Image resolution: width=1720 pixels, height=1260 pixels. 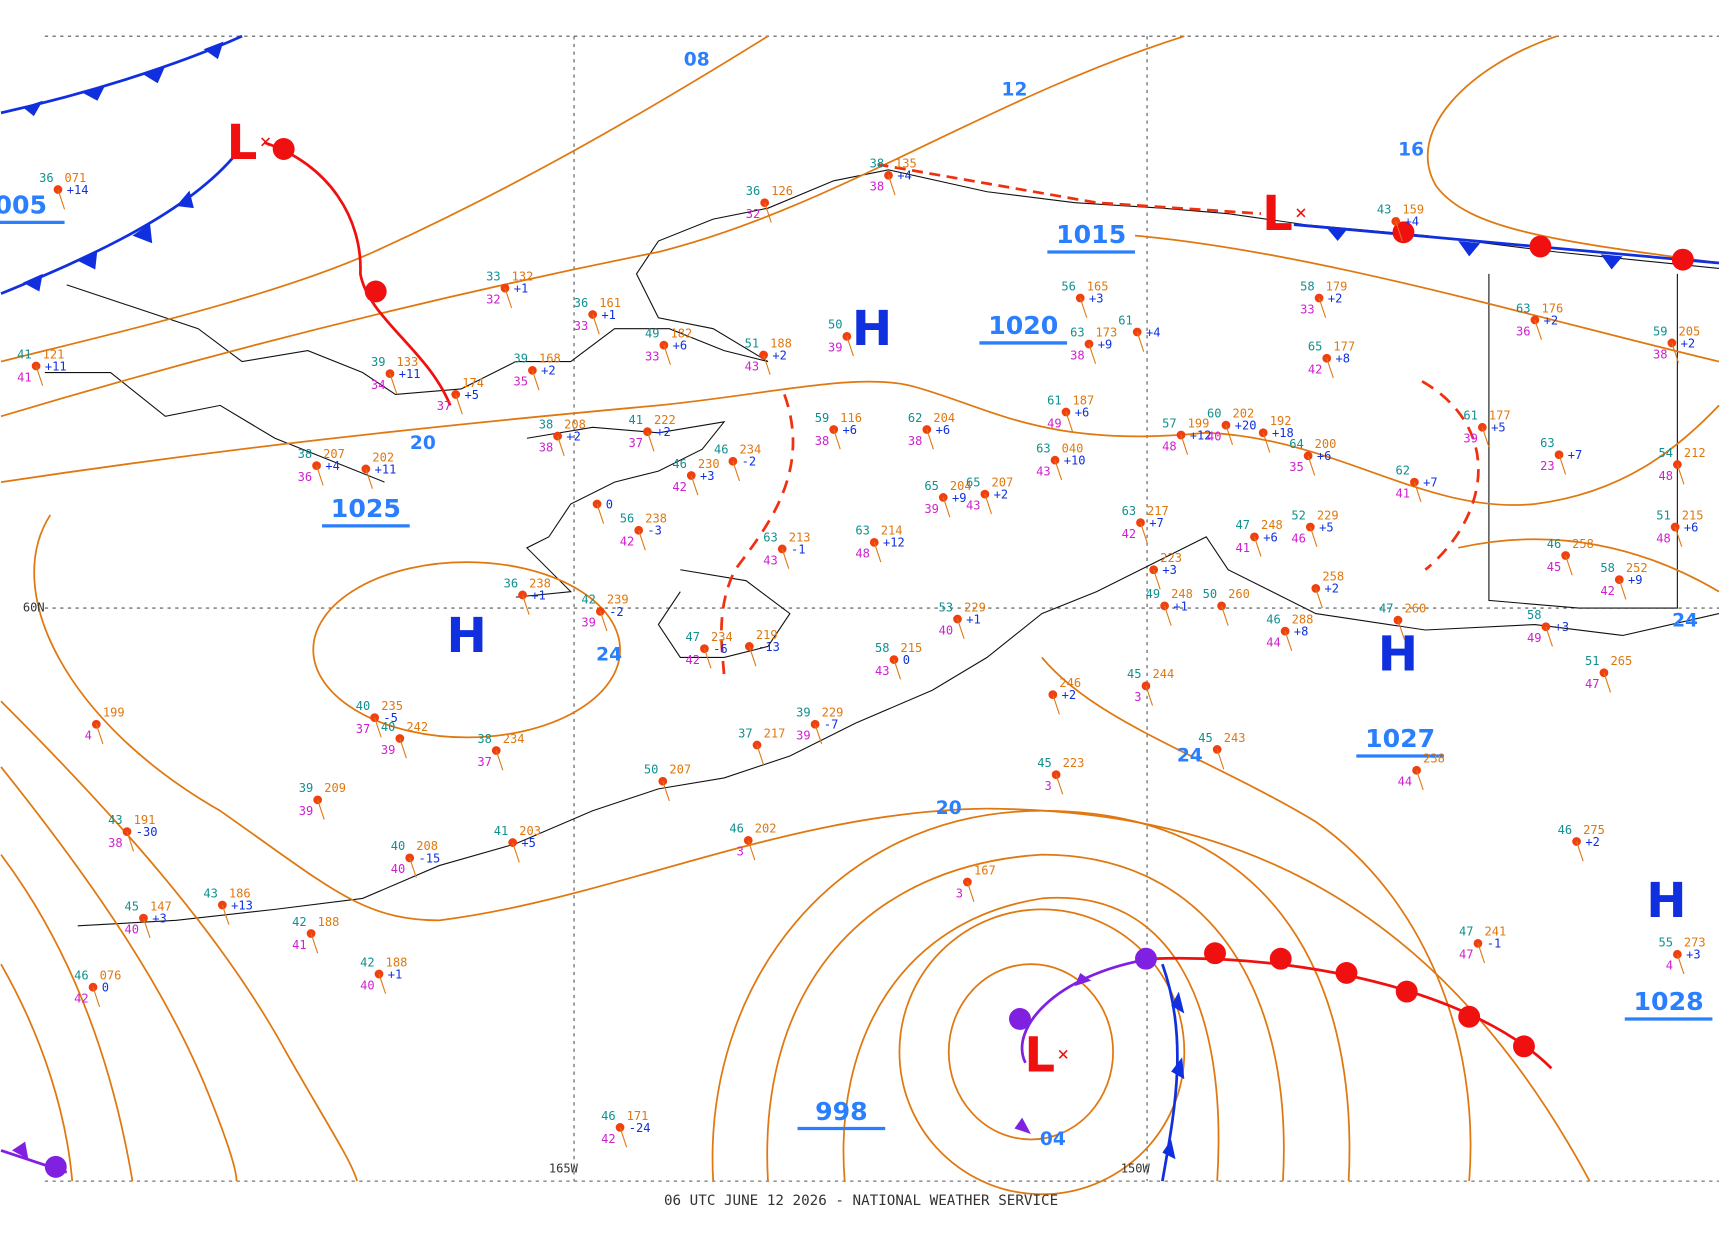 What do you see at coordinates (1301, 631) in the screenshot?
I see `pressure-change: +8` at bounding box center [1301, 631].